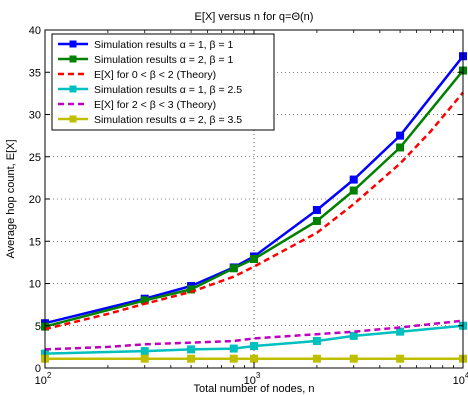  Describe the element at coordinates (254, 17) in the screenshot. I see `chart-title: E[X] versus n for q=Θ(n)` at that location.